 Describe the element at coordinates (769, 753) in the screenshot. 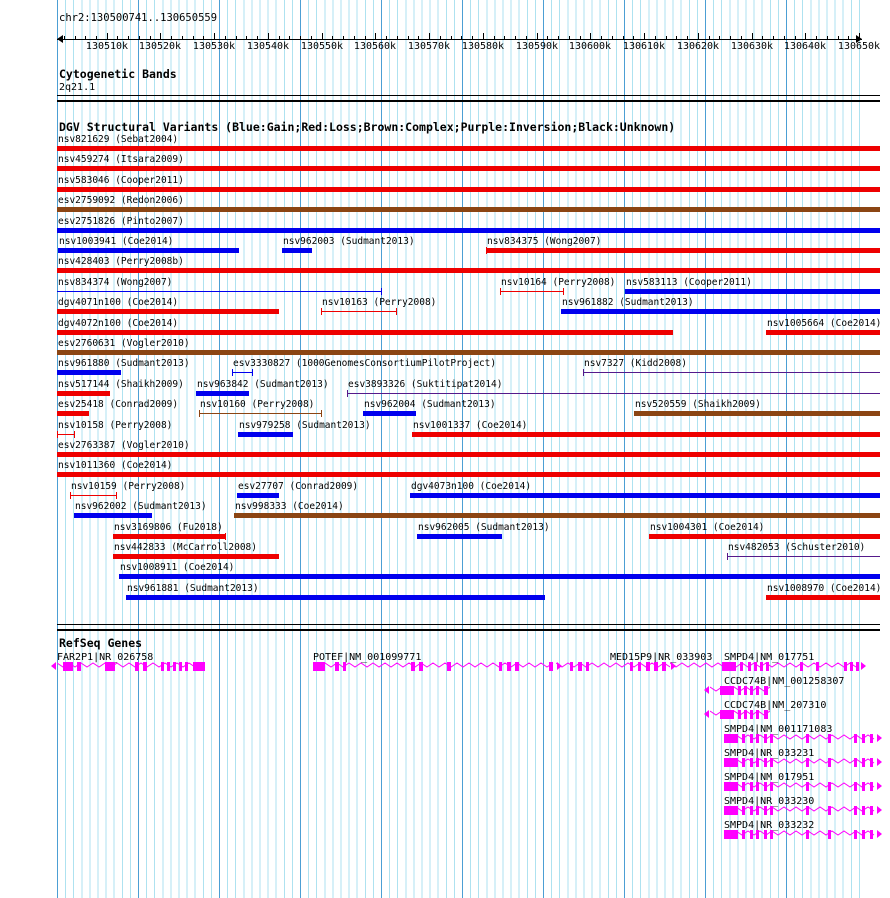

I see `gene-label: SMPD4|NR_033231` at that location.